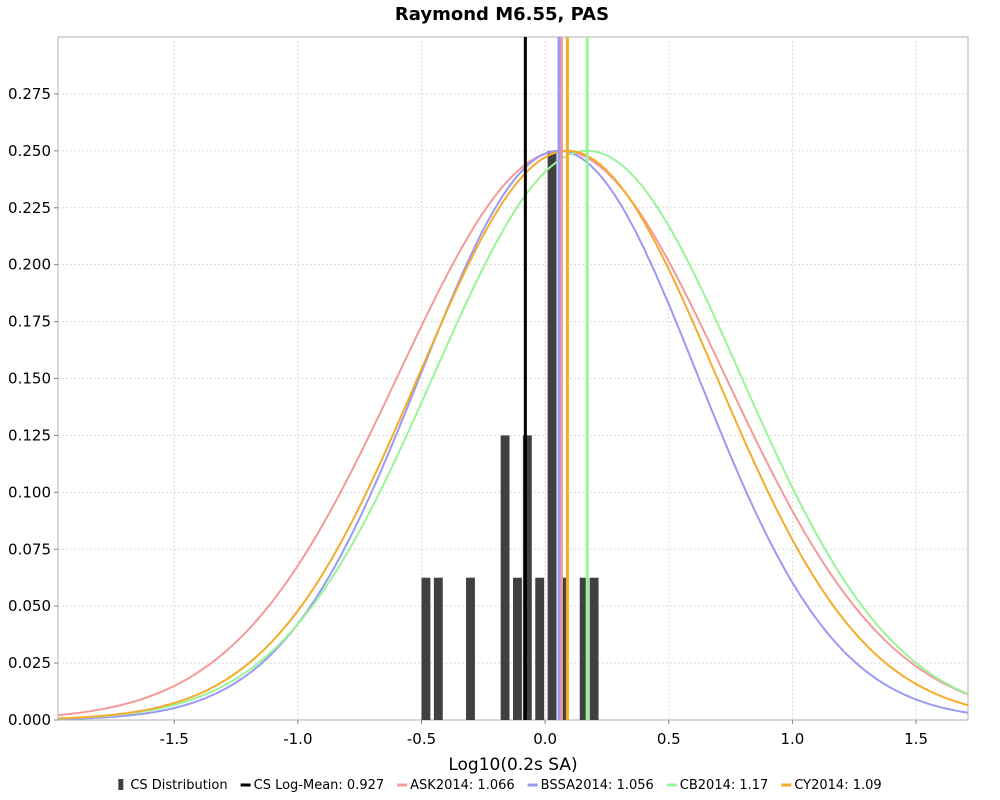 The height and width of the screenshot is (800, 1000). I want to click on x-axis-label: Log10(0.2s SA), so click(512, 765).